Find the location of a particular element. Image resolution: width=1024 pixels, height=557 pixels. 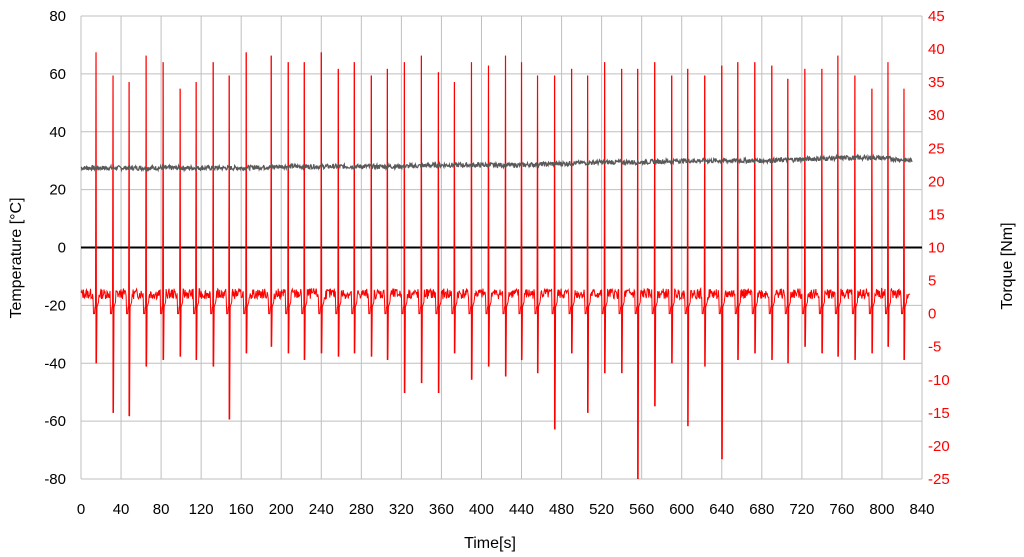

y-right-tick-label: 35 is located at coordinates (936, 82).